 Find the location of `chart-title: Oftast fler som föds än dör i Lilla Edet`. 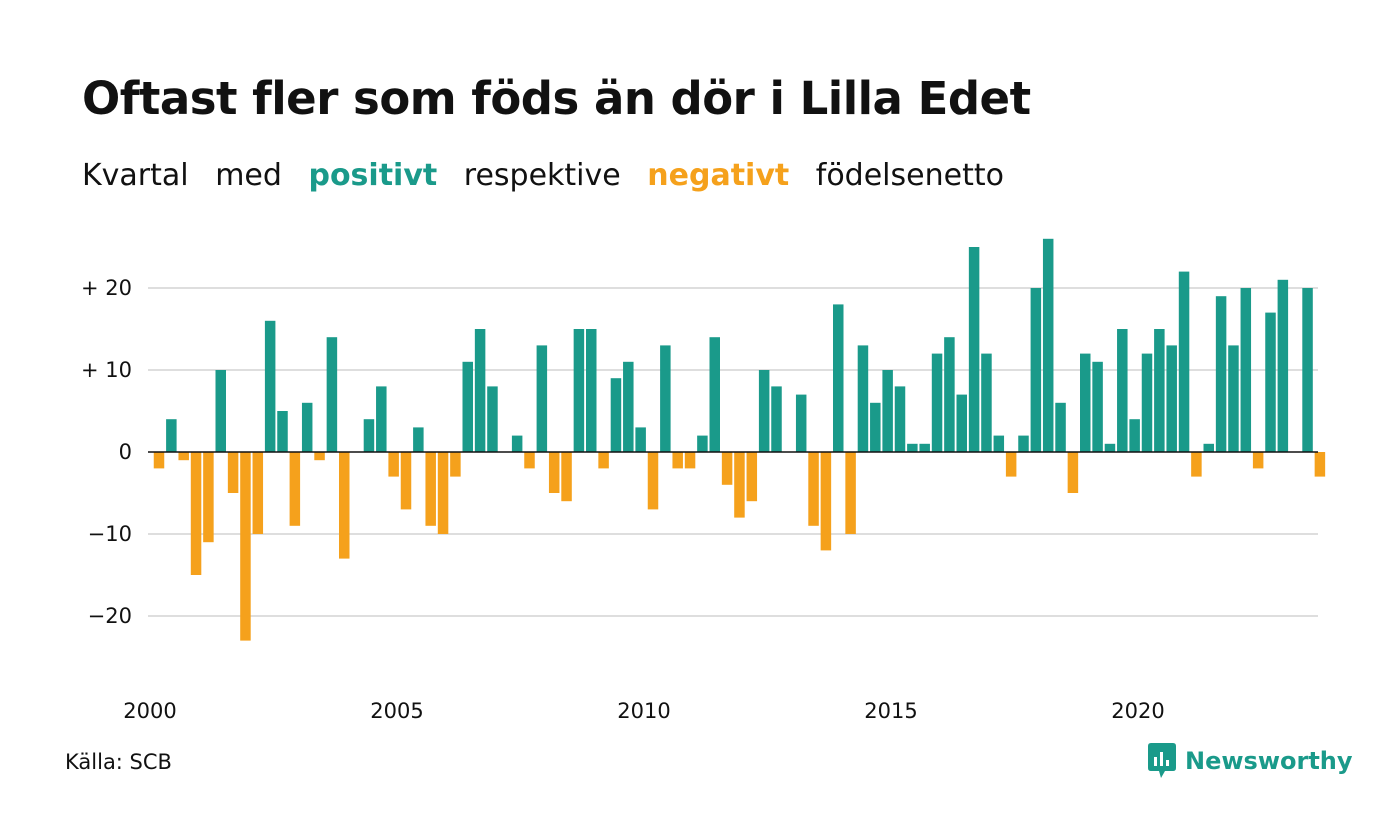

chart-title: Oftast fler som föds än dör i Lilla Edet is located at coordinates (556, 98).